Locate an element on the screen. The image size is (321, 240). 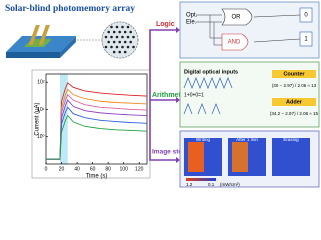
axes-box is located at coordinates (96, 119).